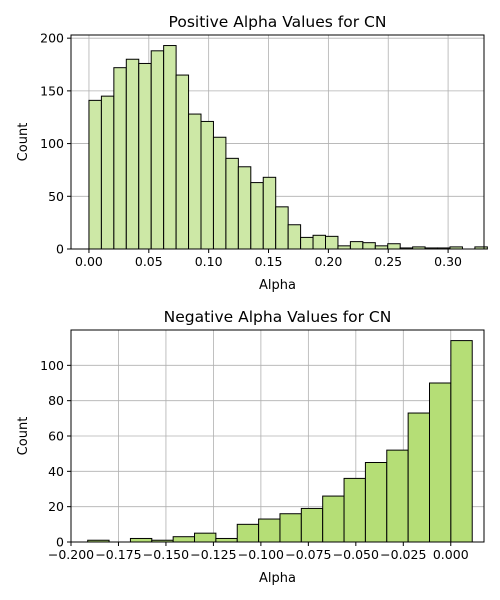 This screenshot has height=600, width=500. Describe the element at coordinates (403, 554) in the screenshot. I see `x-tick-label: −0.025` at that location.